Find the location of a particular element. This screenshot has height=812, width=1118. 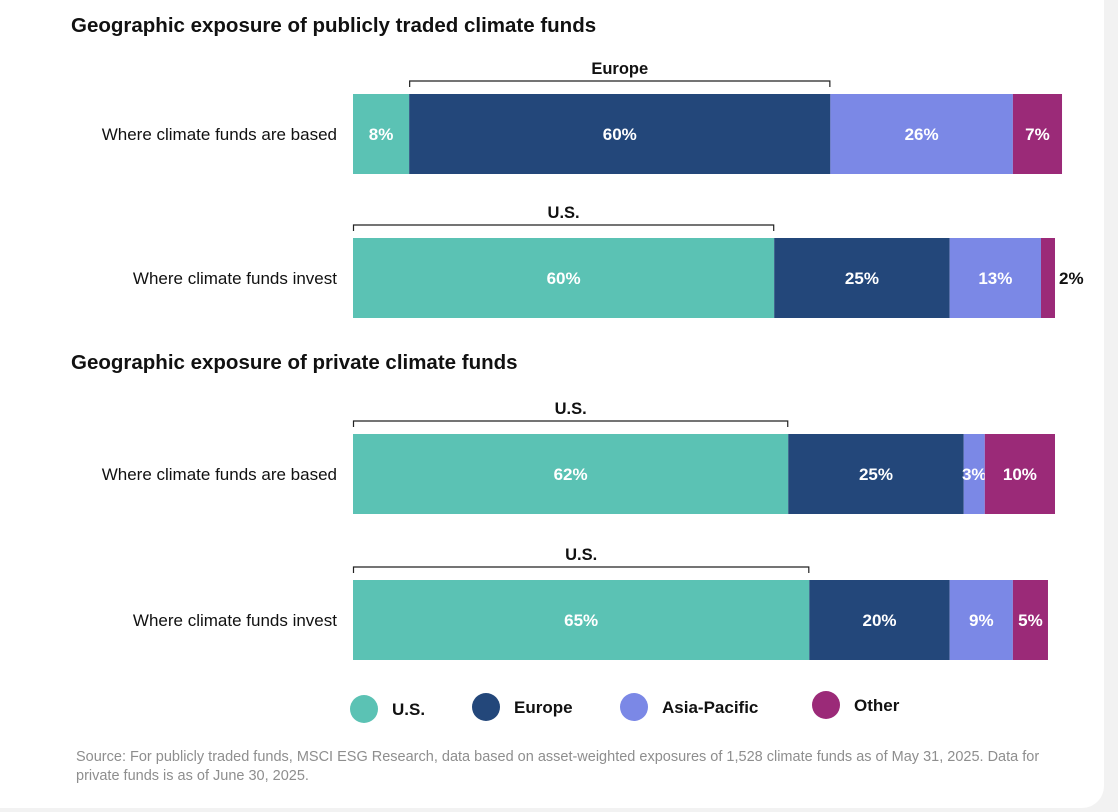

legend-label: U.S. is located at coordinates (408, 709).